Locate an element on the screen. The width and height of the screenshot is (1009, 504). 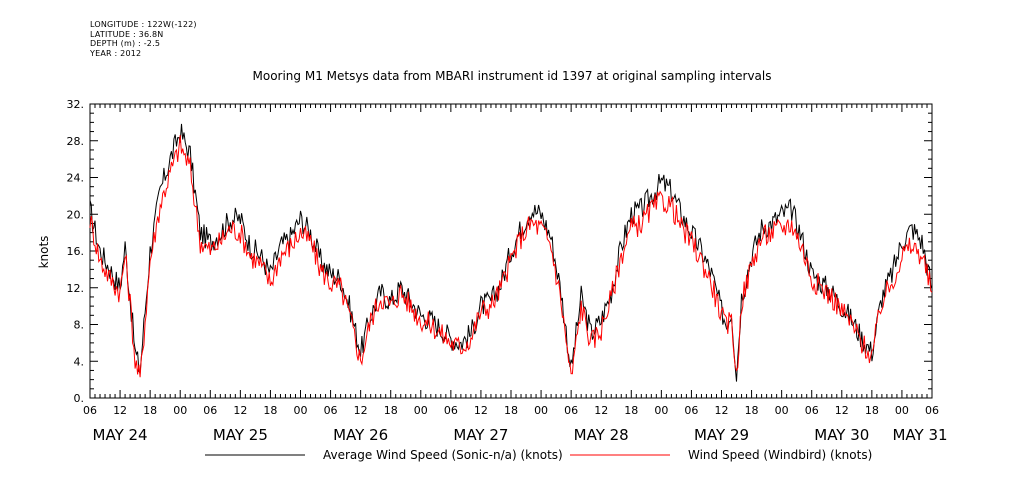
day-label: MAY 29 is located at coordinates (721, 435).